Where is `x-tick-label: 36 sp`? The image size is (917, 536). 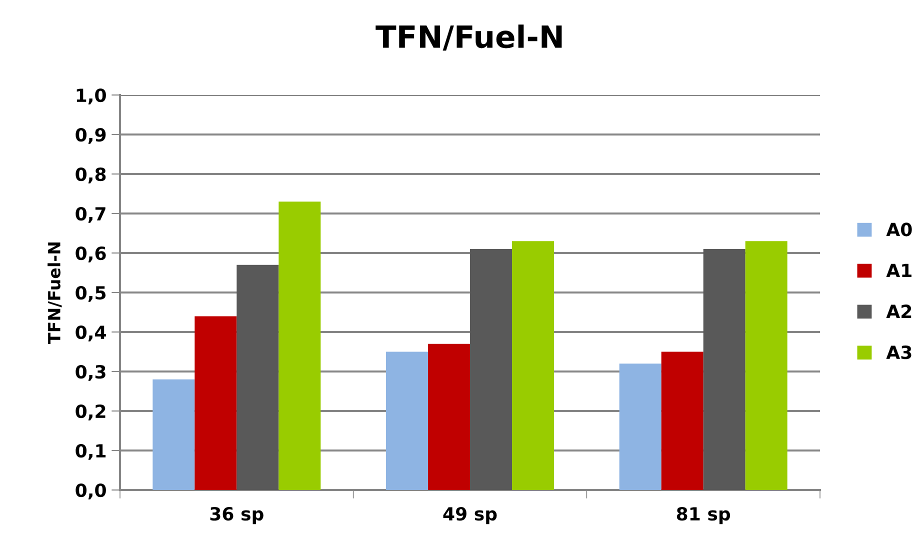
x-tick-label: 36 sp is located at coordinates (237, 515).